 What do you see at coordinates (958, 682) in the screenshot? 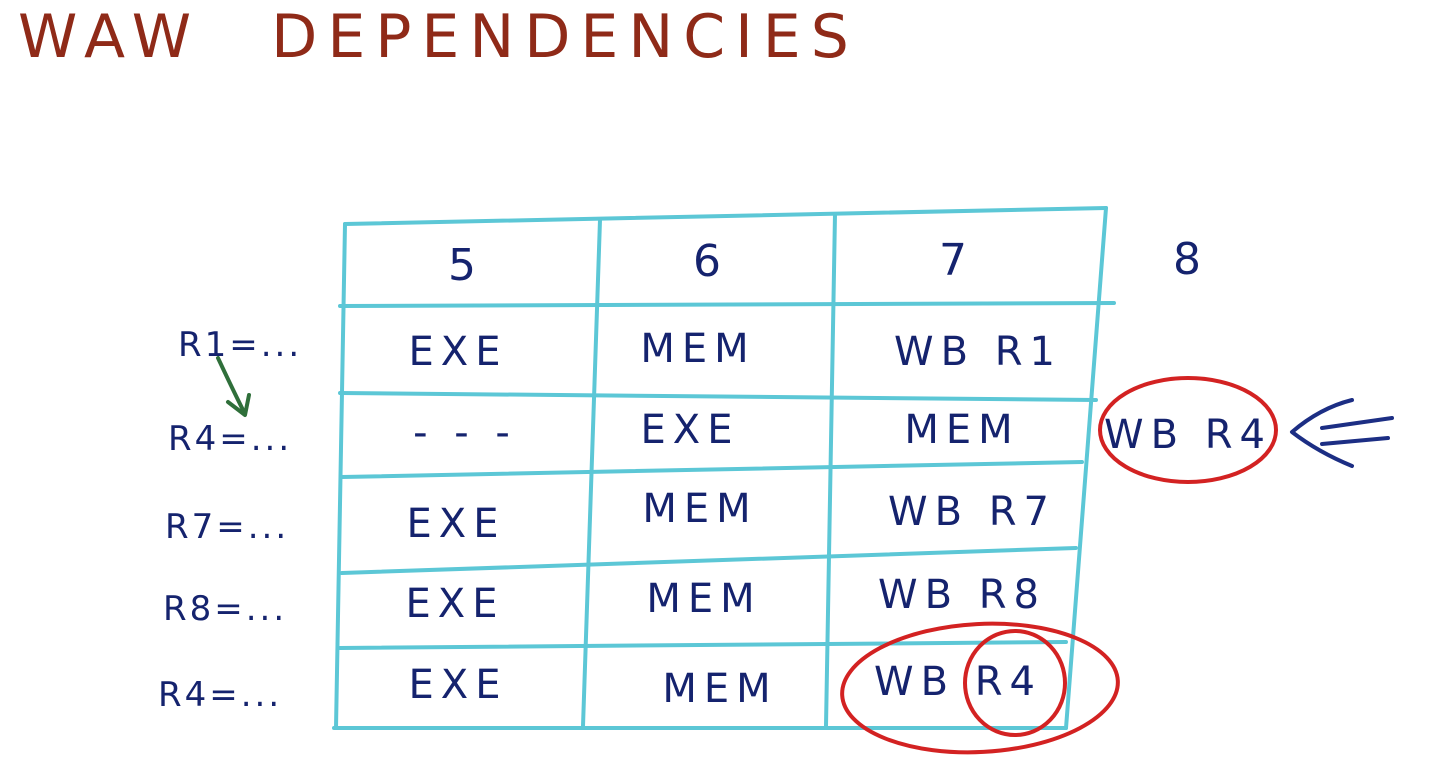
I see `stage-cell: WB R4` at bounding box center [958, 682].